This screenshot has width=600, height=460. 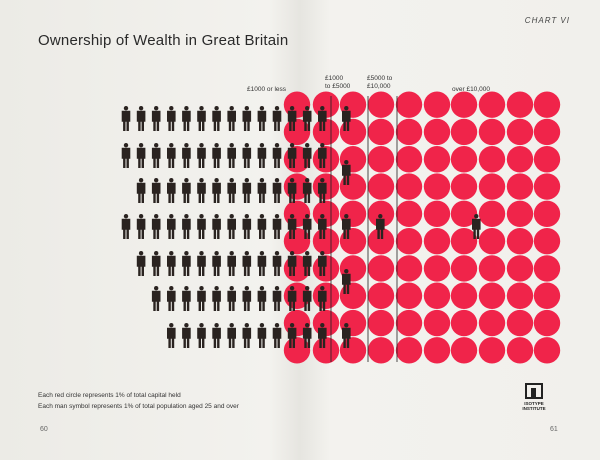 What do you see at coordinates (534, 408) in the screenshot?
I see `isotype-logo-line-2: INSTITUTE` at bounding box center [534, 408].